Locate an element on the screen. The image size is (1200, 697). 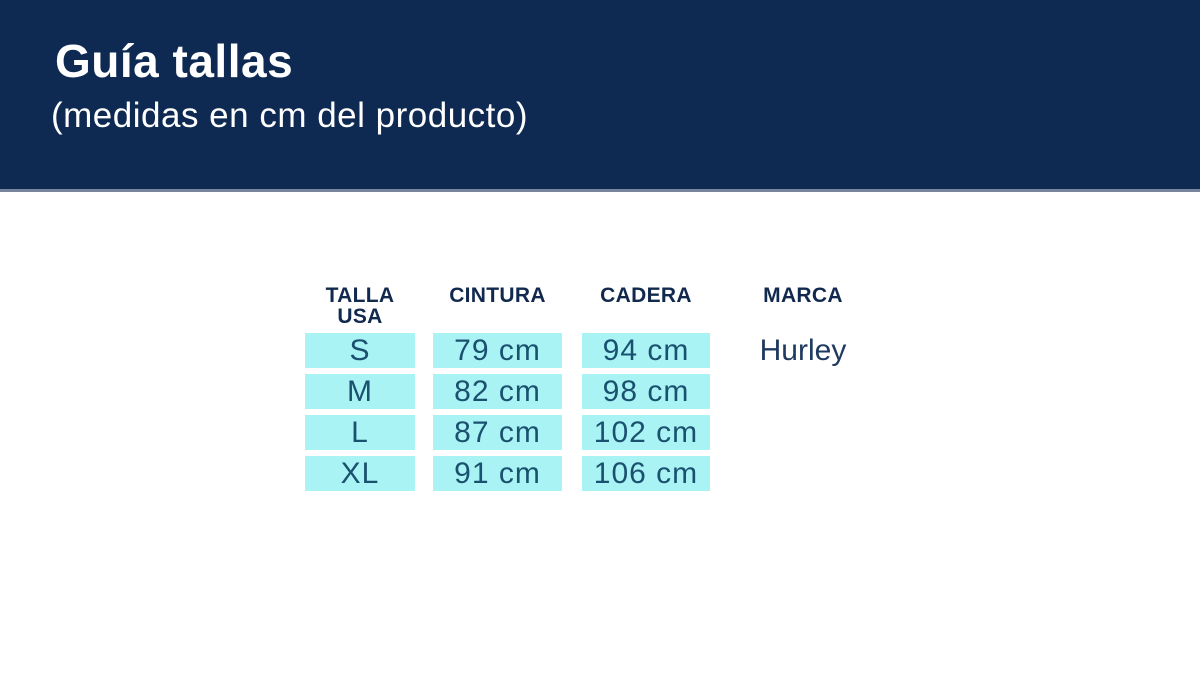
size-cell-l: L is located at coordinates (360, 432).